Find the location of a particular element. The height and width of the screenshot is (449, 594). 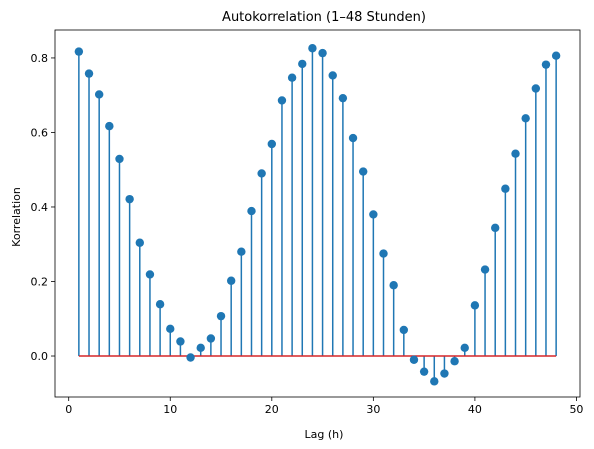

y-tick-label: 0.6 is located at coordinates (40, 132).